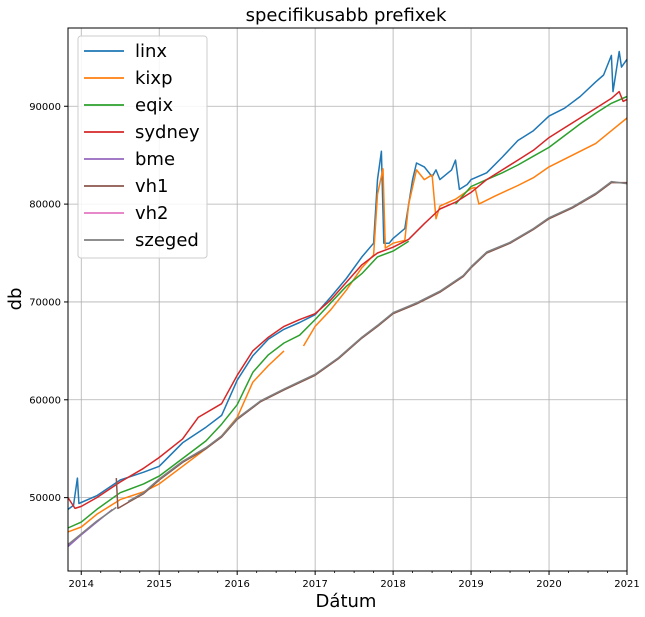  I want to click on y-tick-label: 50000, so click(45, 498).